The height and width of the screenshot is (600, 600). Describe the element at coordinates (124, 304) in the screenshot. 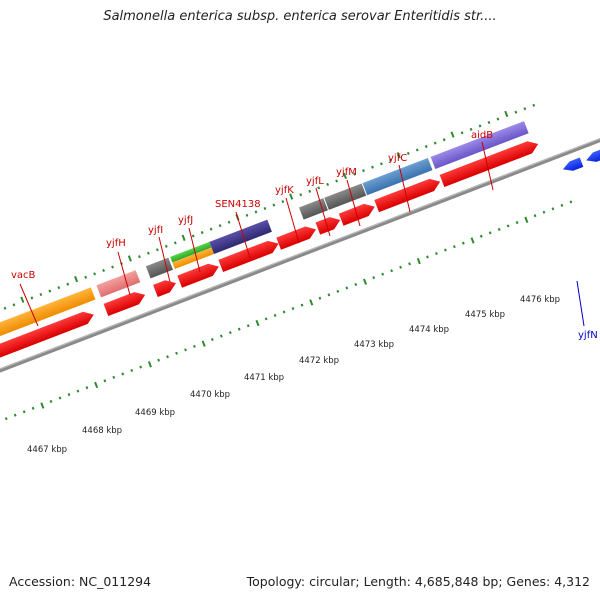

I see `cds-forward-yjfH` at that location.